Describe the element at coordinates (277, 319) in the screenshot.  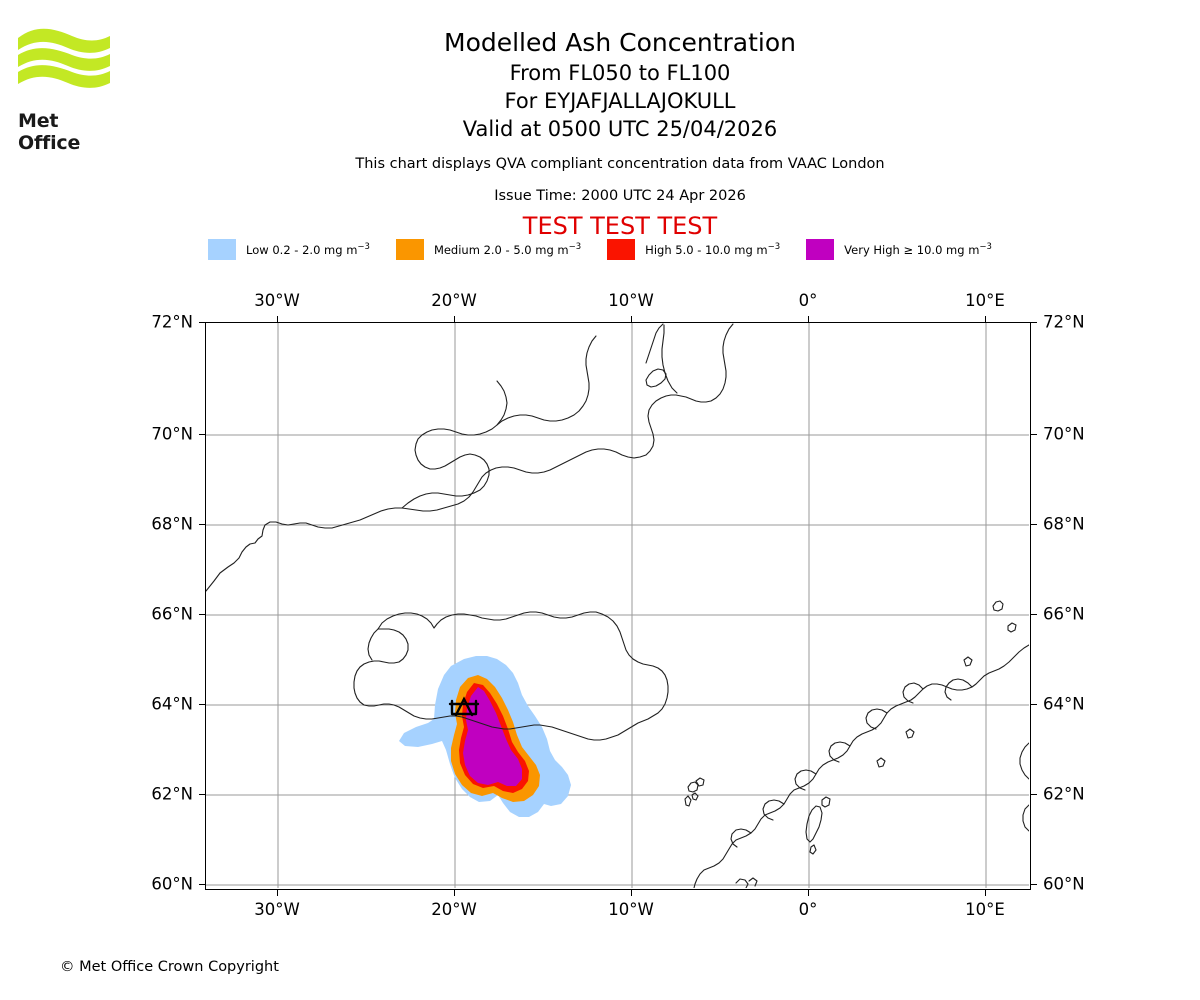
I see `lon-tick-top-30w` at that location.